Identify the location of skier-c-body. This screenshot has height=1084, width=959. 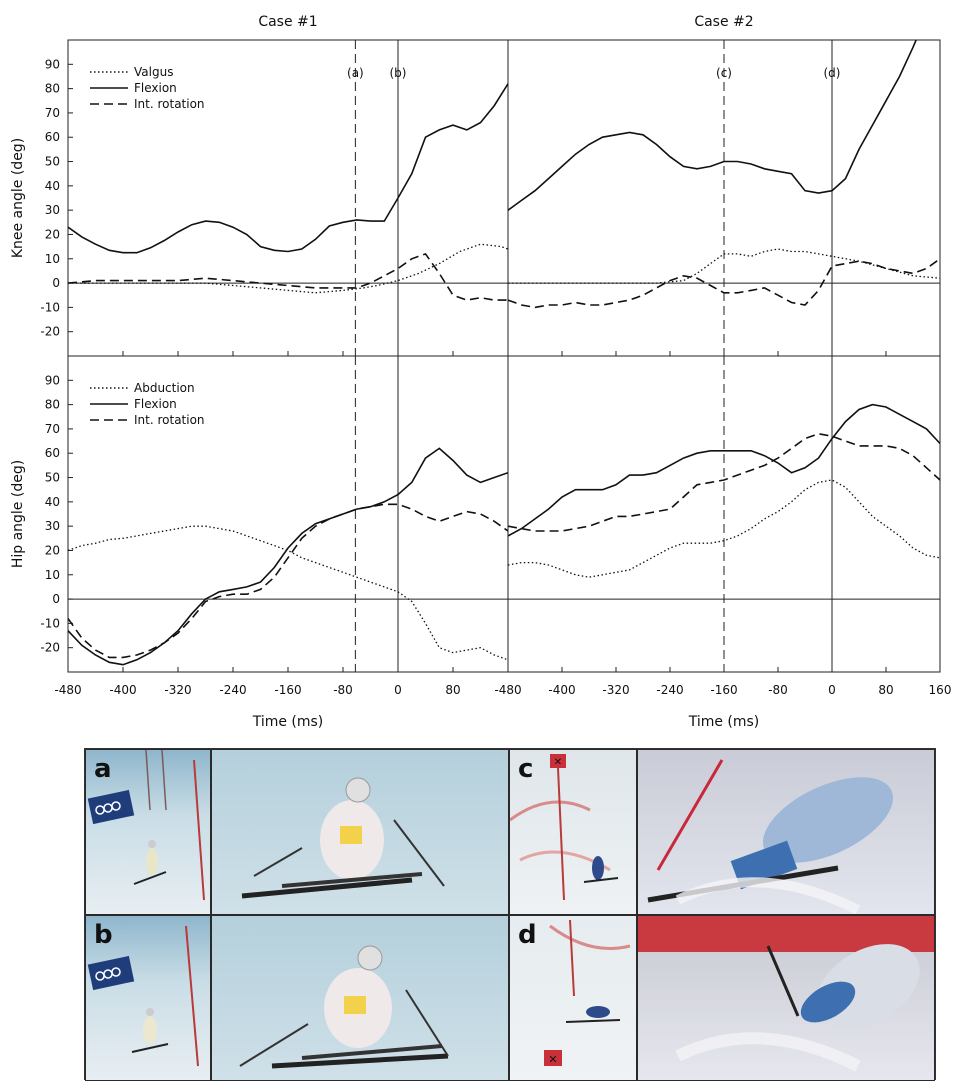
(598, 868).